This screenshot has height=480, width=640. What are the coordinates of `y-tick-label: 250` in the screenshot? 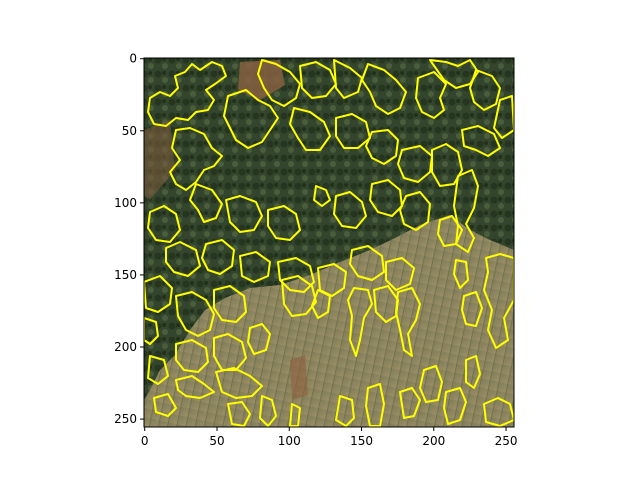 It's located at (125, 419).